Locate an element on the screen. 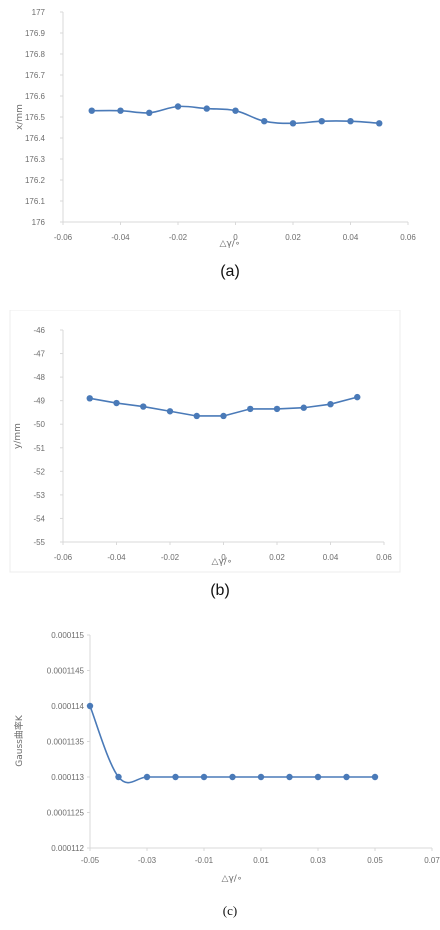 The image size is (440, 930). y-tick-label: 176 is located at coordinates (39, 222).